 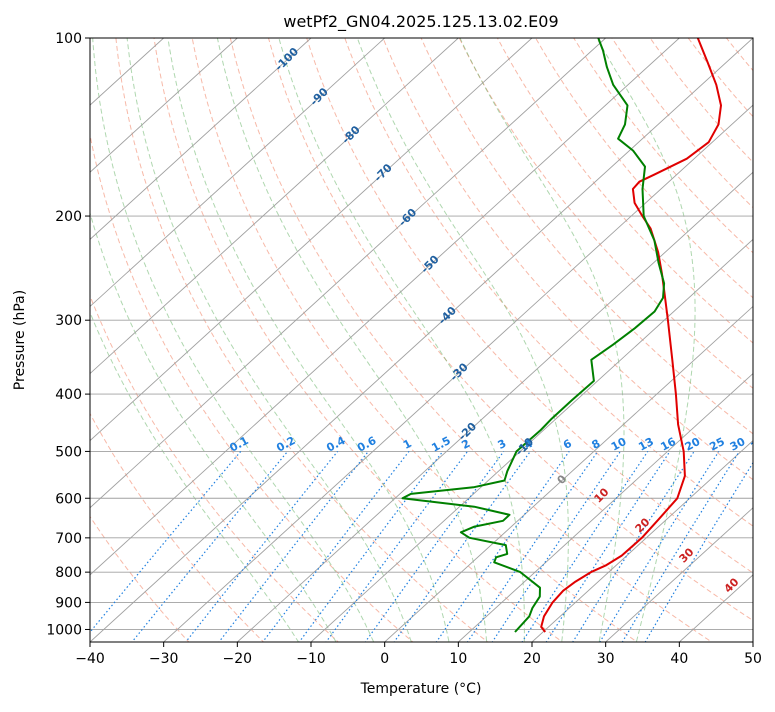 I want to click on y-tick-label: 900, so click(x=68, y=603).